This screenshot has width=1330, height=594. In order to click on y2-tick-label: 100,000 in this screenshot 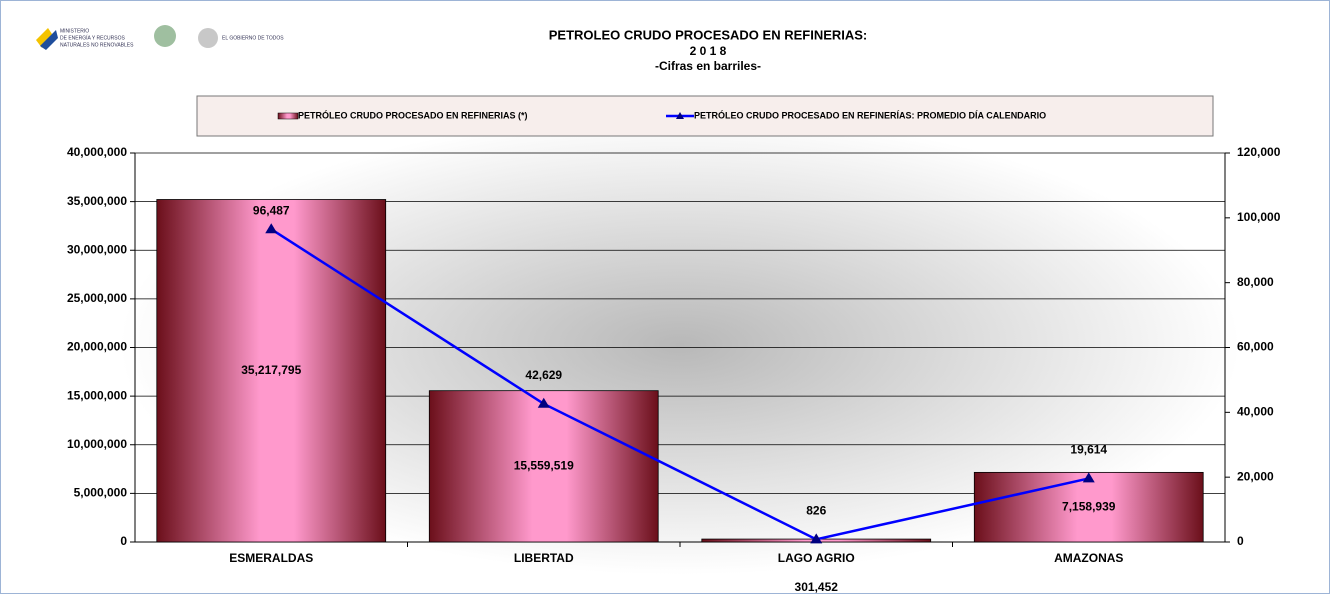, I will do `click(1259, 217)`.